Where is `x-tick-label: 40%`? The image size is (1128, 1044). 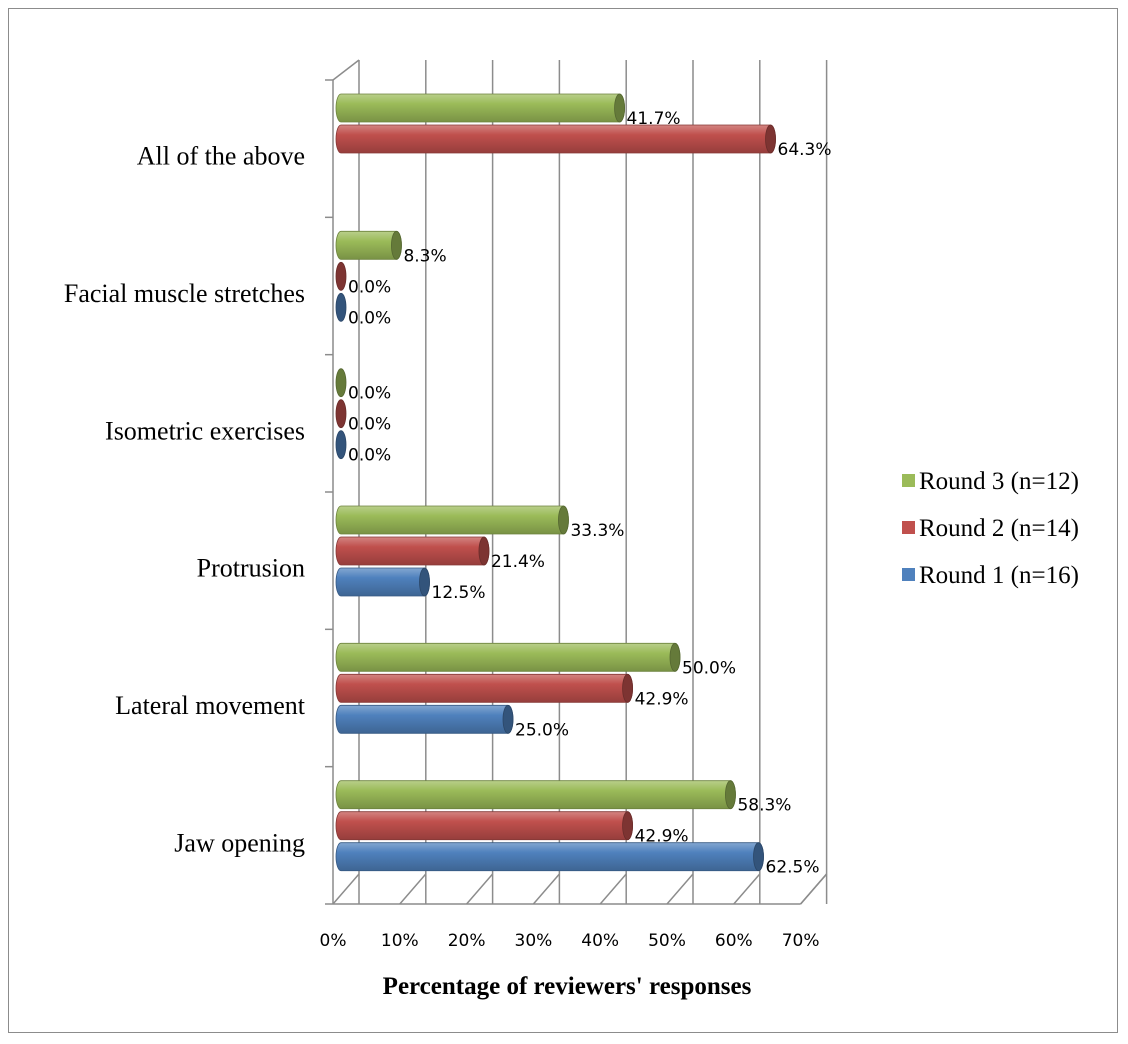 x-tick-label: 40% is located at coordinates (600, 941).